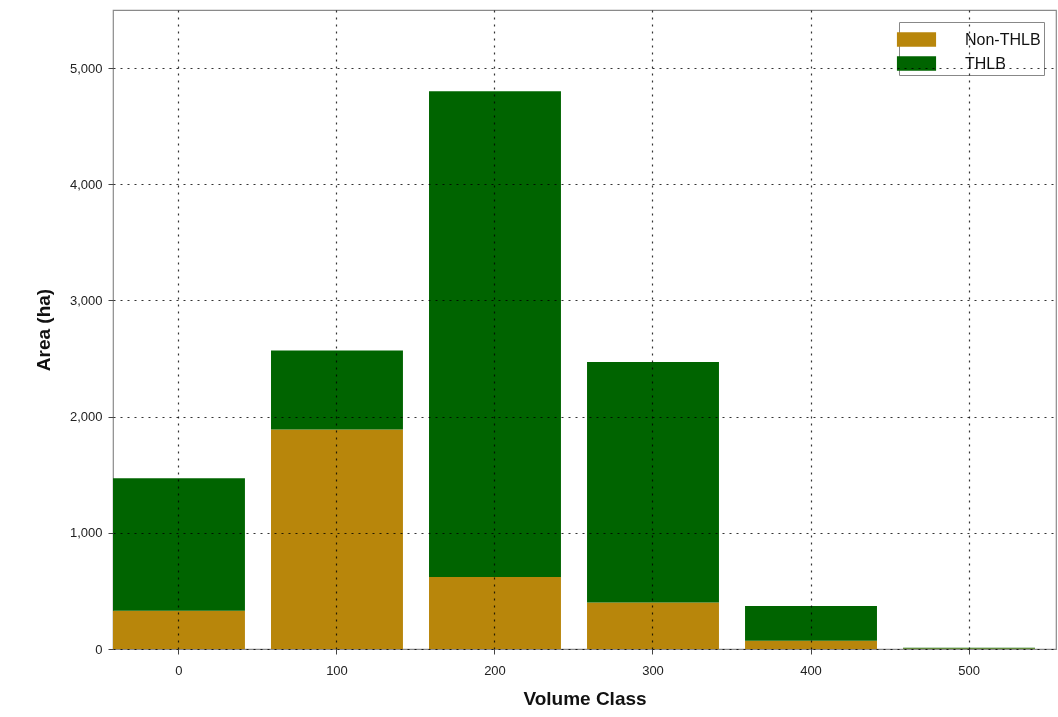  Describe the element at coordinates (43, 330) in the screenshot. I see `y-axis-title: Area (ha)` at that location.